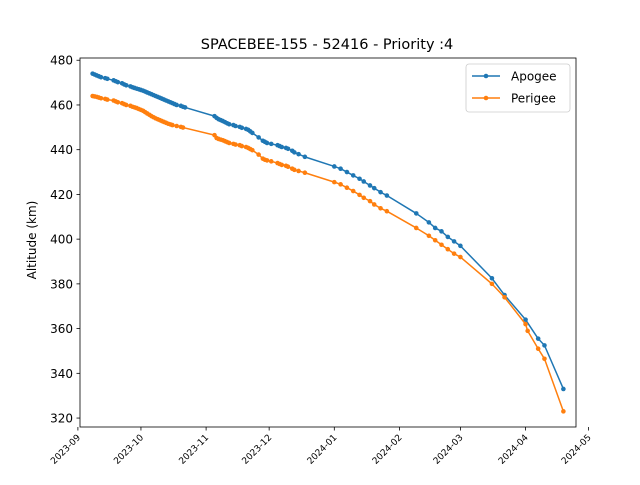  I want to click on legend-label: Perigee, so click(533, 99).